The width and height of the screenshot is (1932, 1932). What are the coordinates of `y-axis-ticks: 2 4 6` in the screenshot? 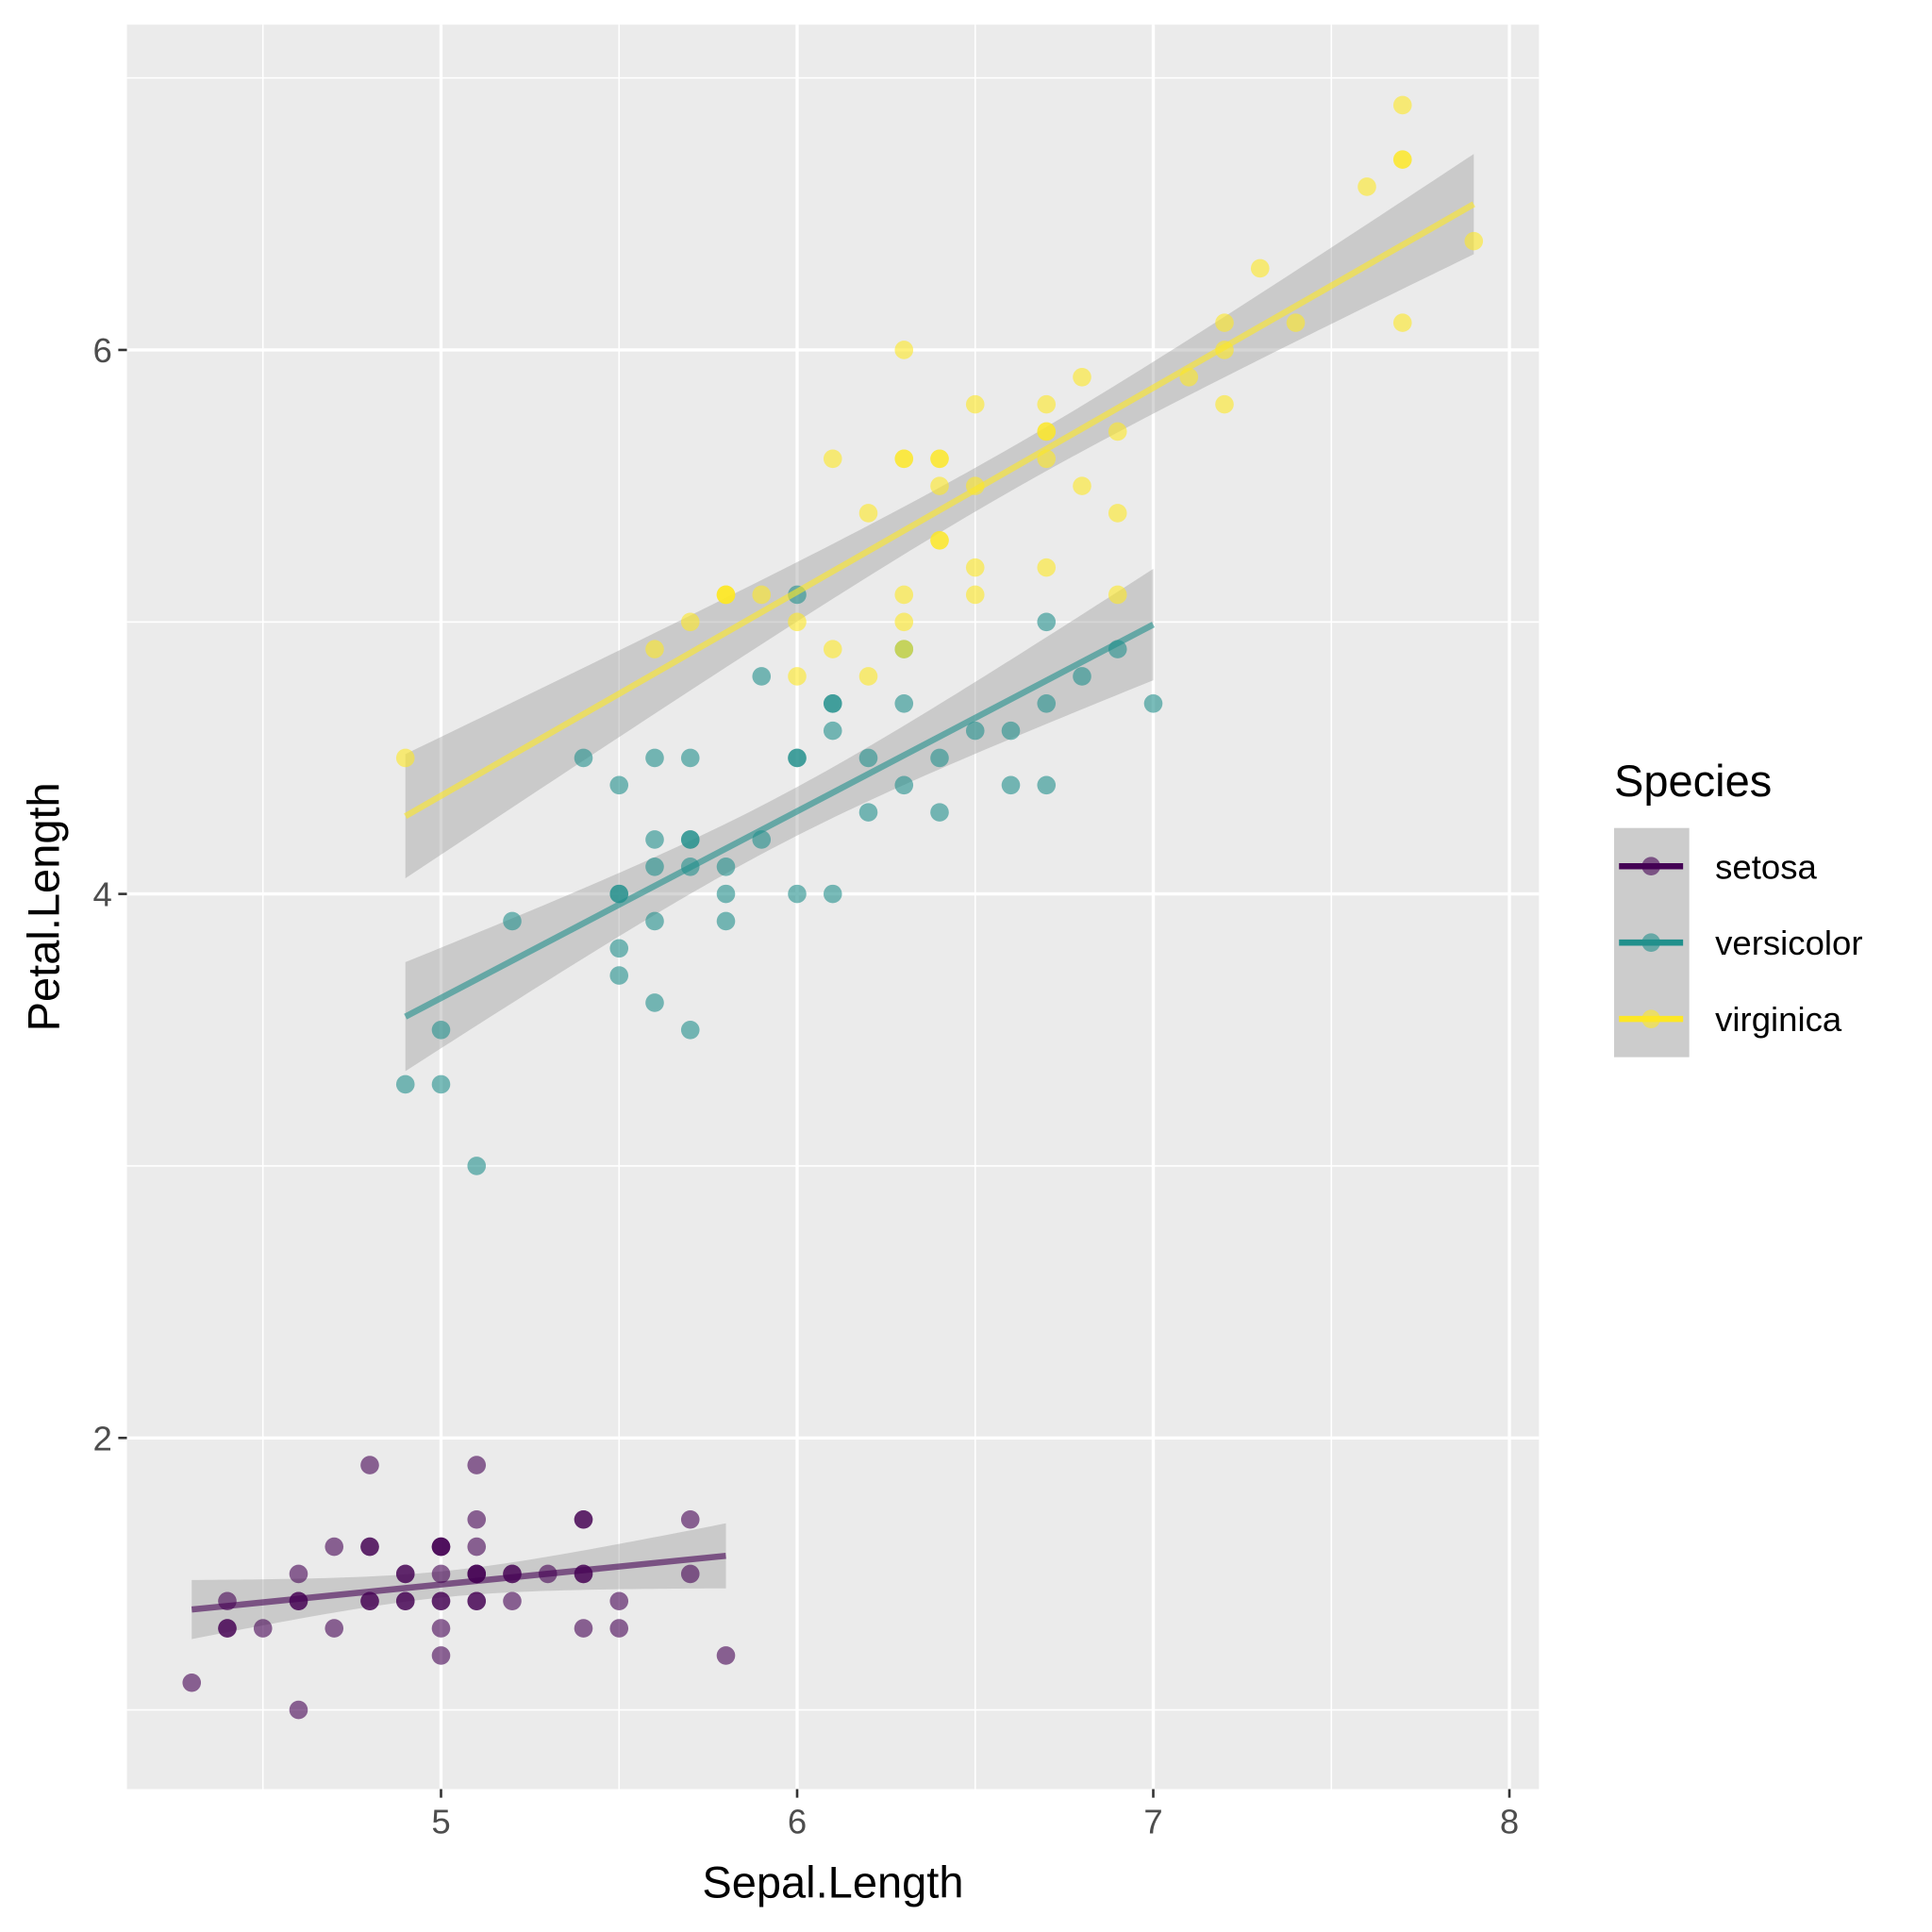 It's located at (110, 894).